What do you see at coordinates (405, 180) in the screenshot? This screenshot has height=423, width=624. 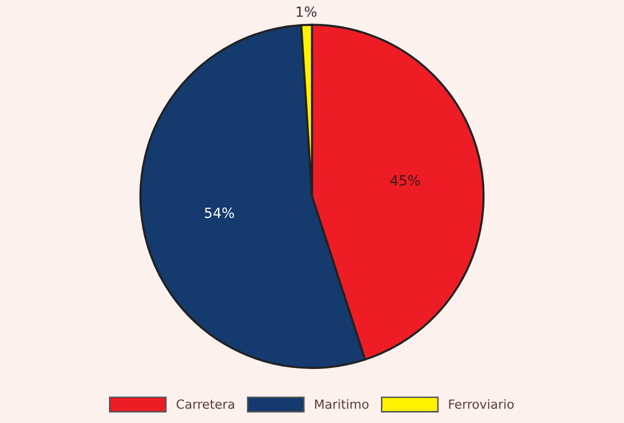 I see `data-label: 45%` at bounding box center [405, 180].